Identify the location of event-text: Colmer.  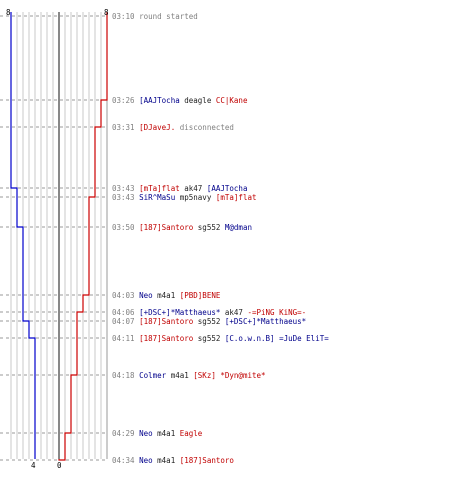
(153, 375).